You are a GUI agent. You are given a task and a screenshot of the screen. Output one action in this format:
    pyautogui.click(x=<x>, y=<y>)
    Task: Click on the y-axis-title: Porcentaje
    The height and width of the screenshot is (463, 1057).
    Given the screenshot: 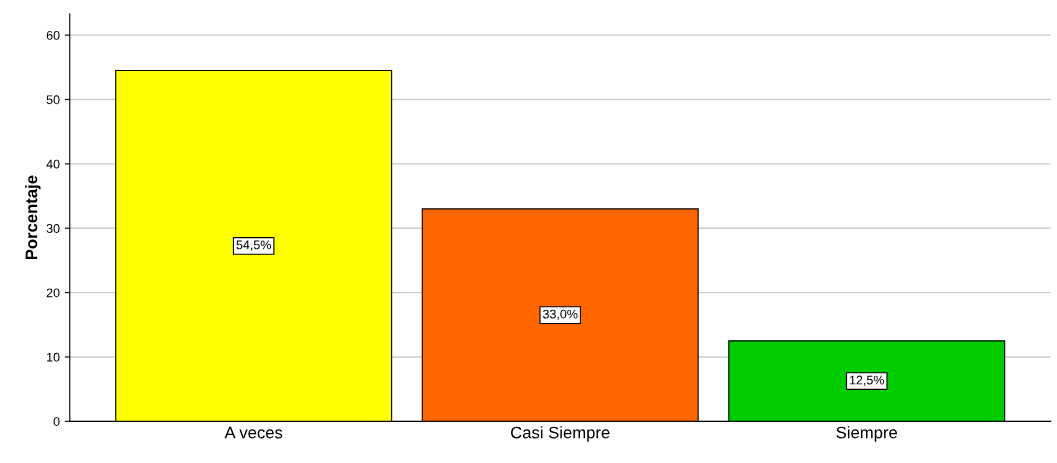 What is the action you would take?
    pyautogui.click(x=33, y=217)
    